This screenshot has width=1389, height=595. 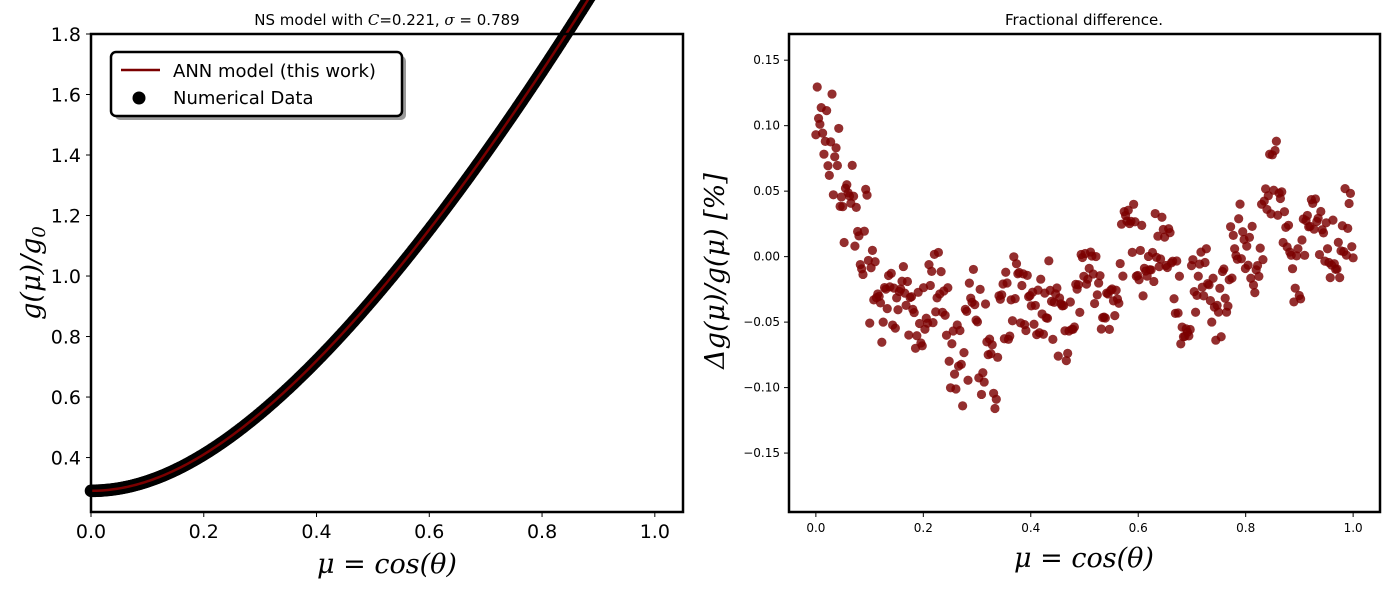 What do you see at coordinates (542, 532) in the screenshot?
I see `left-x-tick-label: 0.8` at bounding box center [542, 532].